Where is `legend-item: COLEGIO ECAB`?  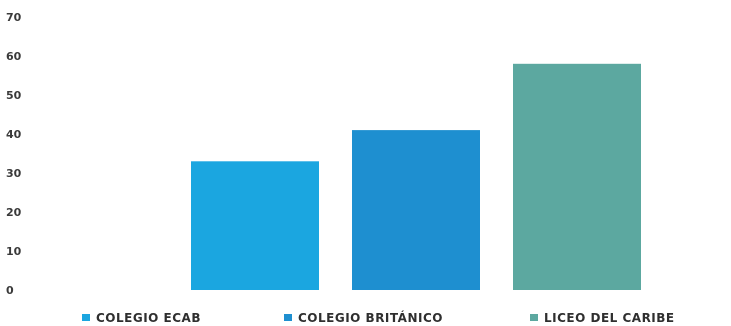 legend-item: COLEGIO ECAB is located at coordinates (141, 318).